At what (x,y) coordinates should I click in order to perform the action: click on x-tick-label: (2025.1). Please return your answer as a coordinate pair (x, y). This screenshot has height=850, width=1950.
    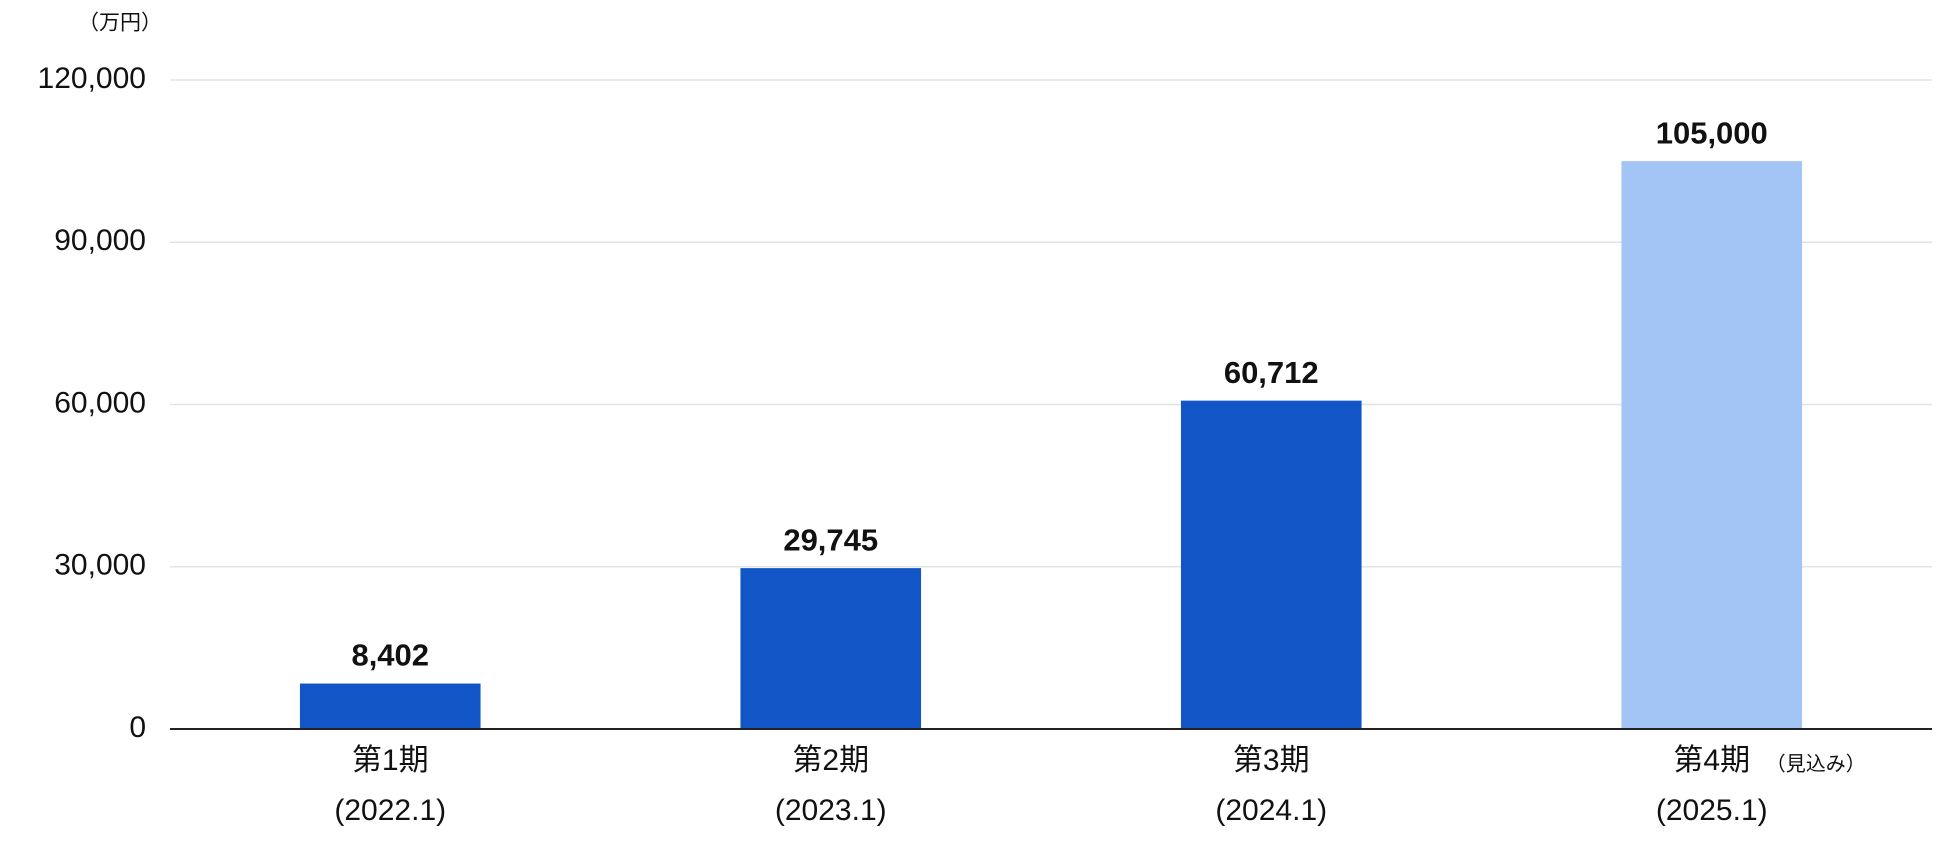
    Looking at the image, I should click on (1712, 810).